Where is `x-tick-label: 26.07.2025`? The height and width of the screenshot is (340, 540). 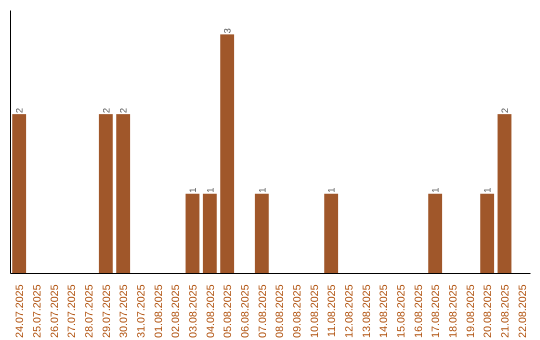 x-tick-label: 26.07.2025 is located at coordinates (54, 311).